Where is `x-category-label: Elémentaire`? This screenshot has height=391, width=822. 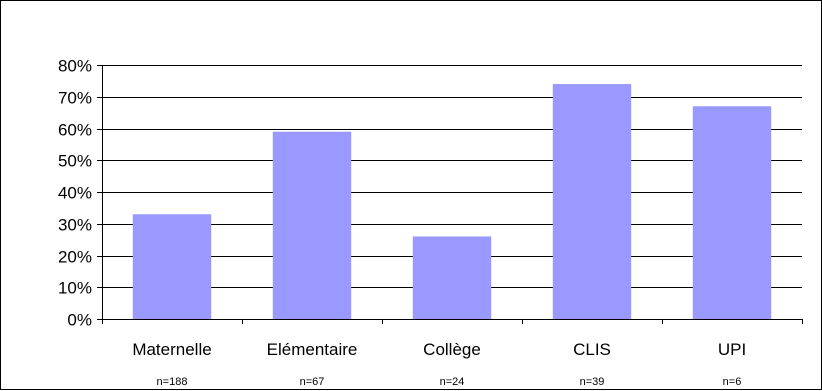 x-category-label: Elémentaire is located at coordinates (312, 349).